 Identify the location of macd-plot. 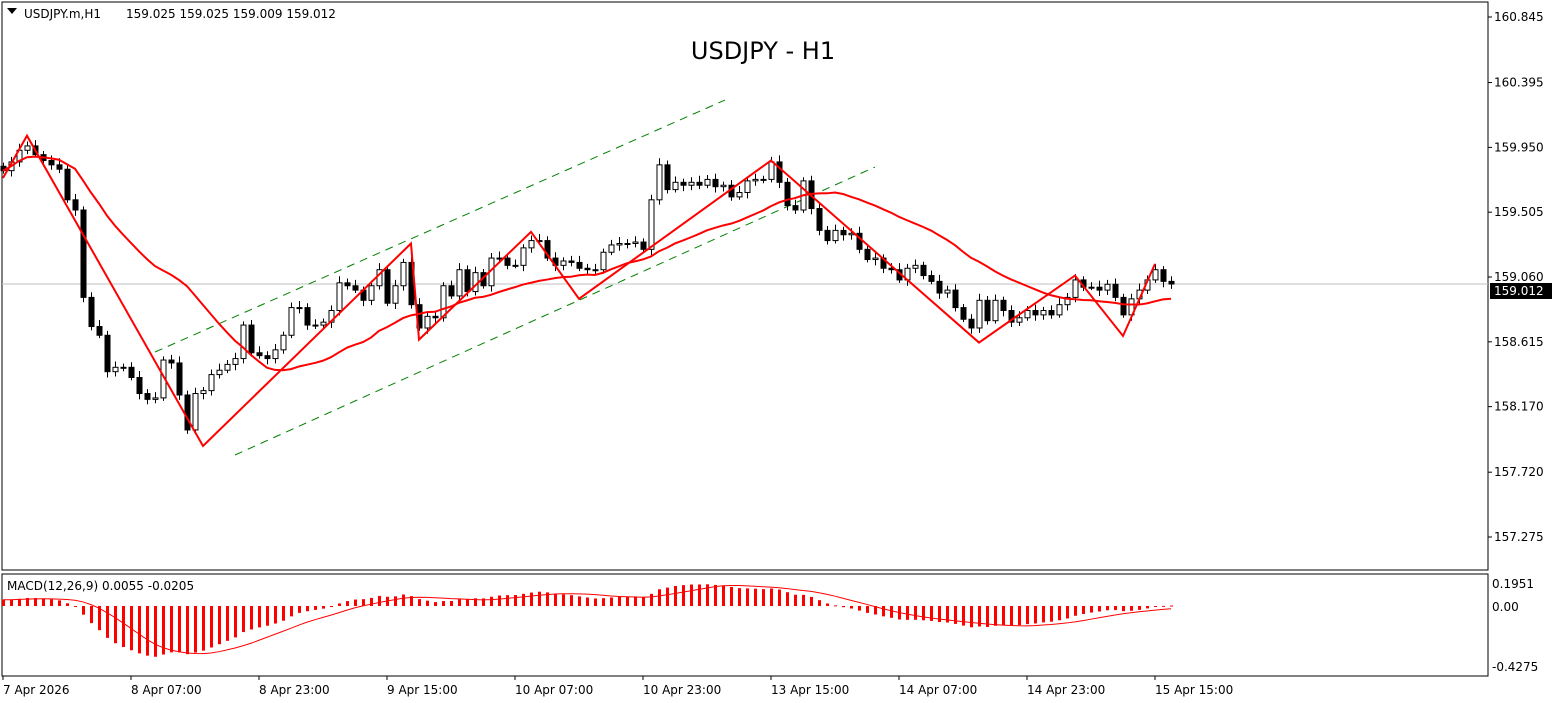
(587, 620).